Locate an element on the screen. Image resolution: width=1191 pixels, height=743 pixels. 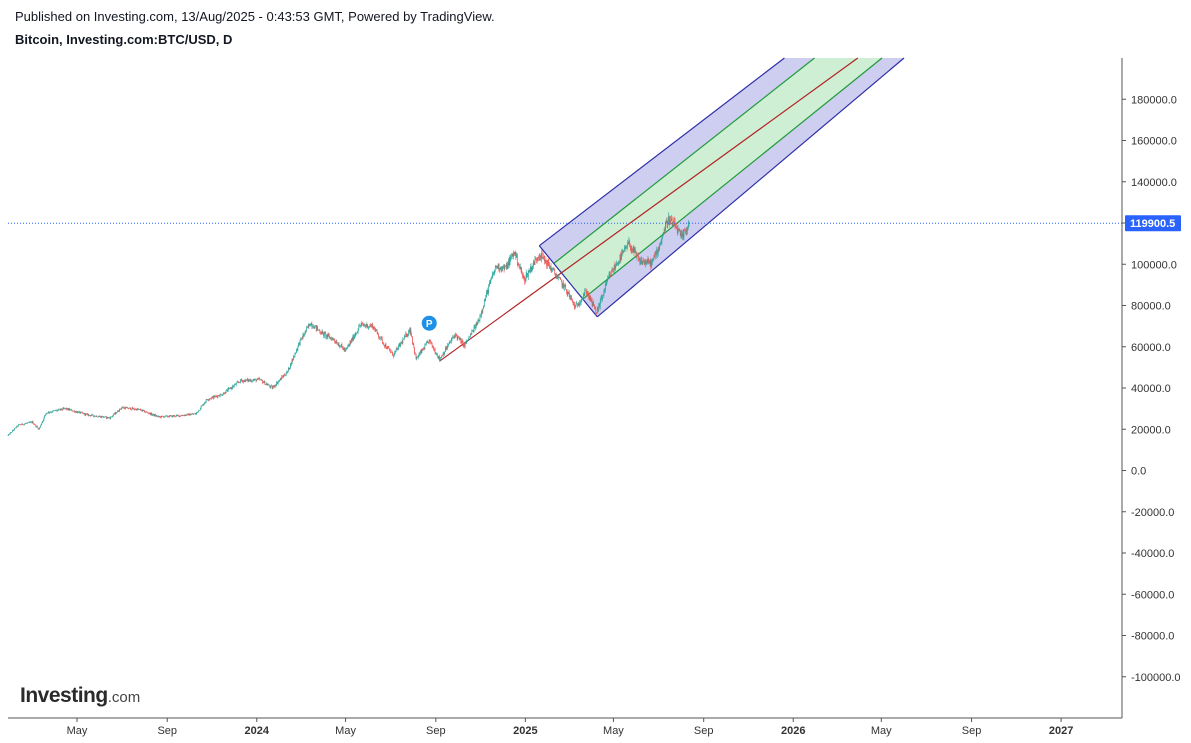
logo-main-text: Investing is located at coordinates (64, 695).